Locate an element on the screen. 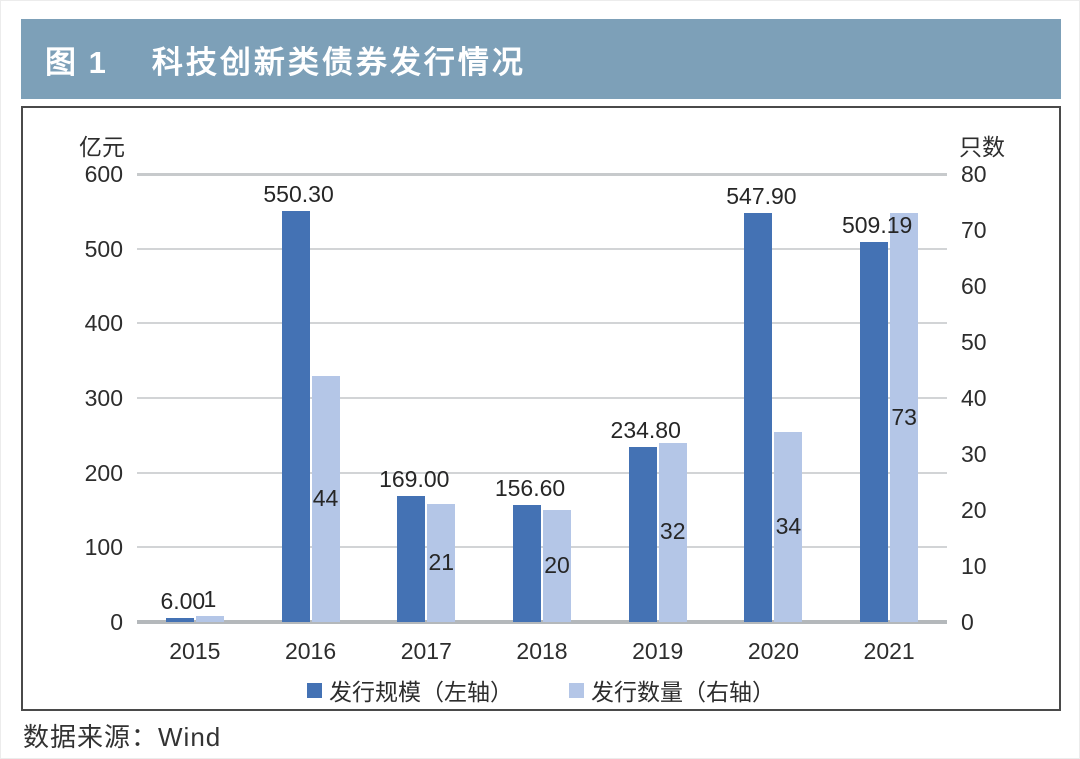  legend-swatch-scale is located at coordinates (314, 690).